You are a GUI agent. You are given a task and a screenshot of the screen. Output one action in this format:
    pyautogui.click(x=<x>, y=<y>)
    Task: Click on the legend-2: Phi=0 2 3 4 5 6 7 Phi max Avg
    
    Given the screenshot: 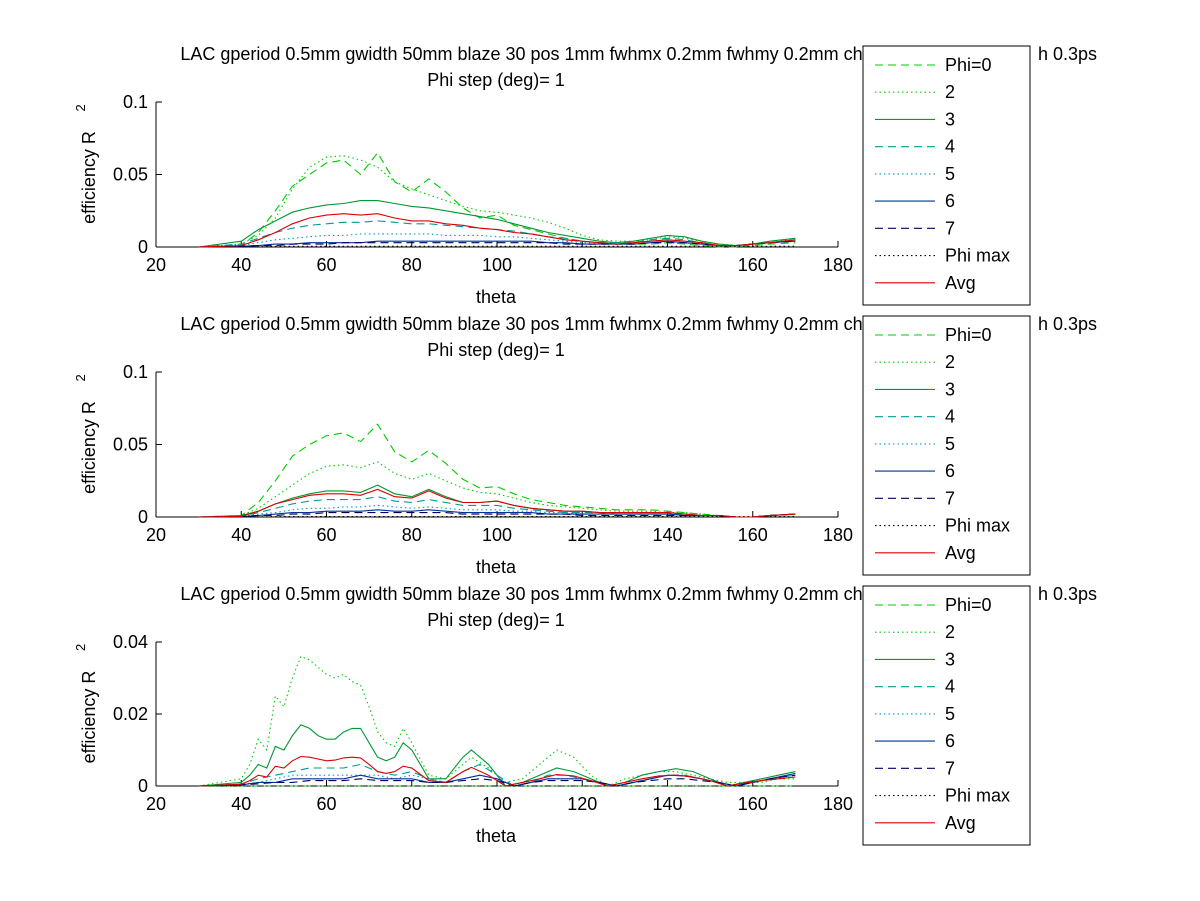 What is the action you would take?
    pyautogui.click(x=946, y=445)
    